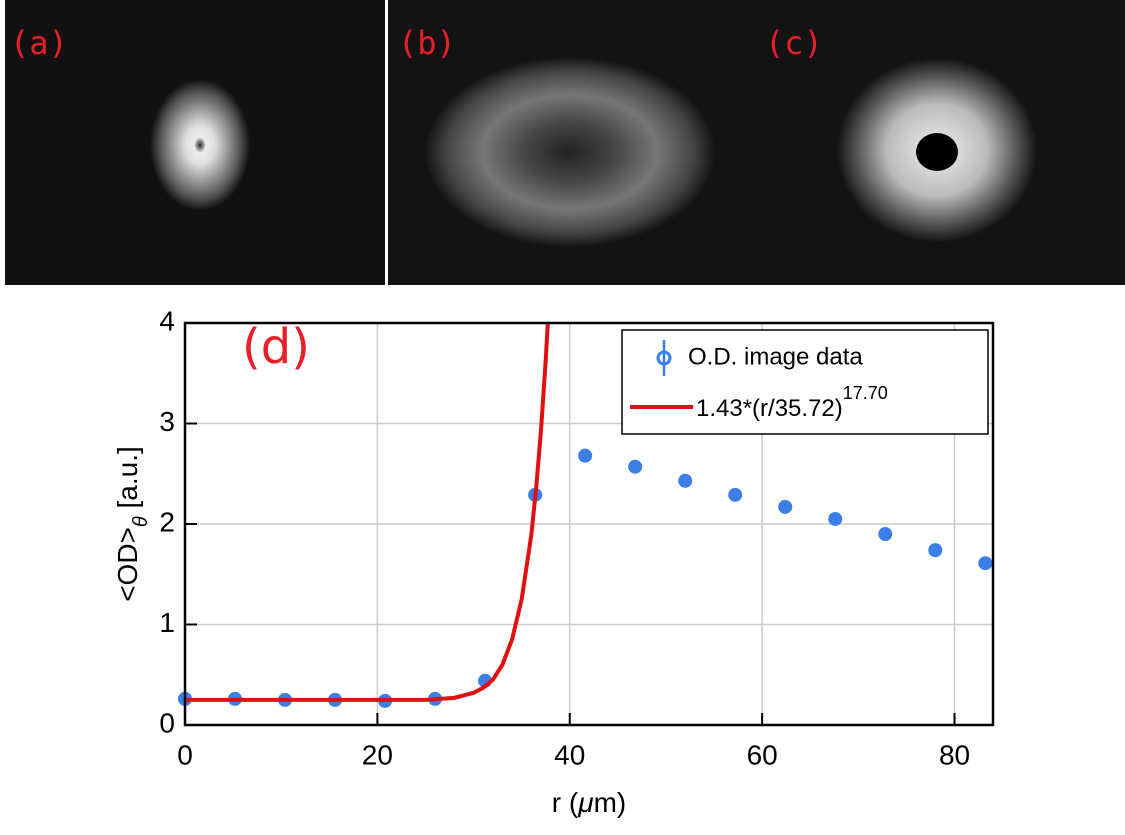  What do you see at coordinates (127, 481) in the screenshot?
I see `y-axis-label: [a.u.]` at bounding box center [127, 481].